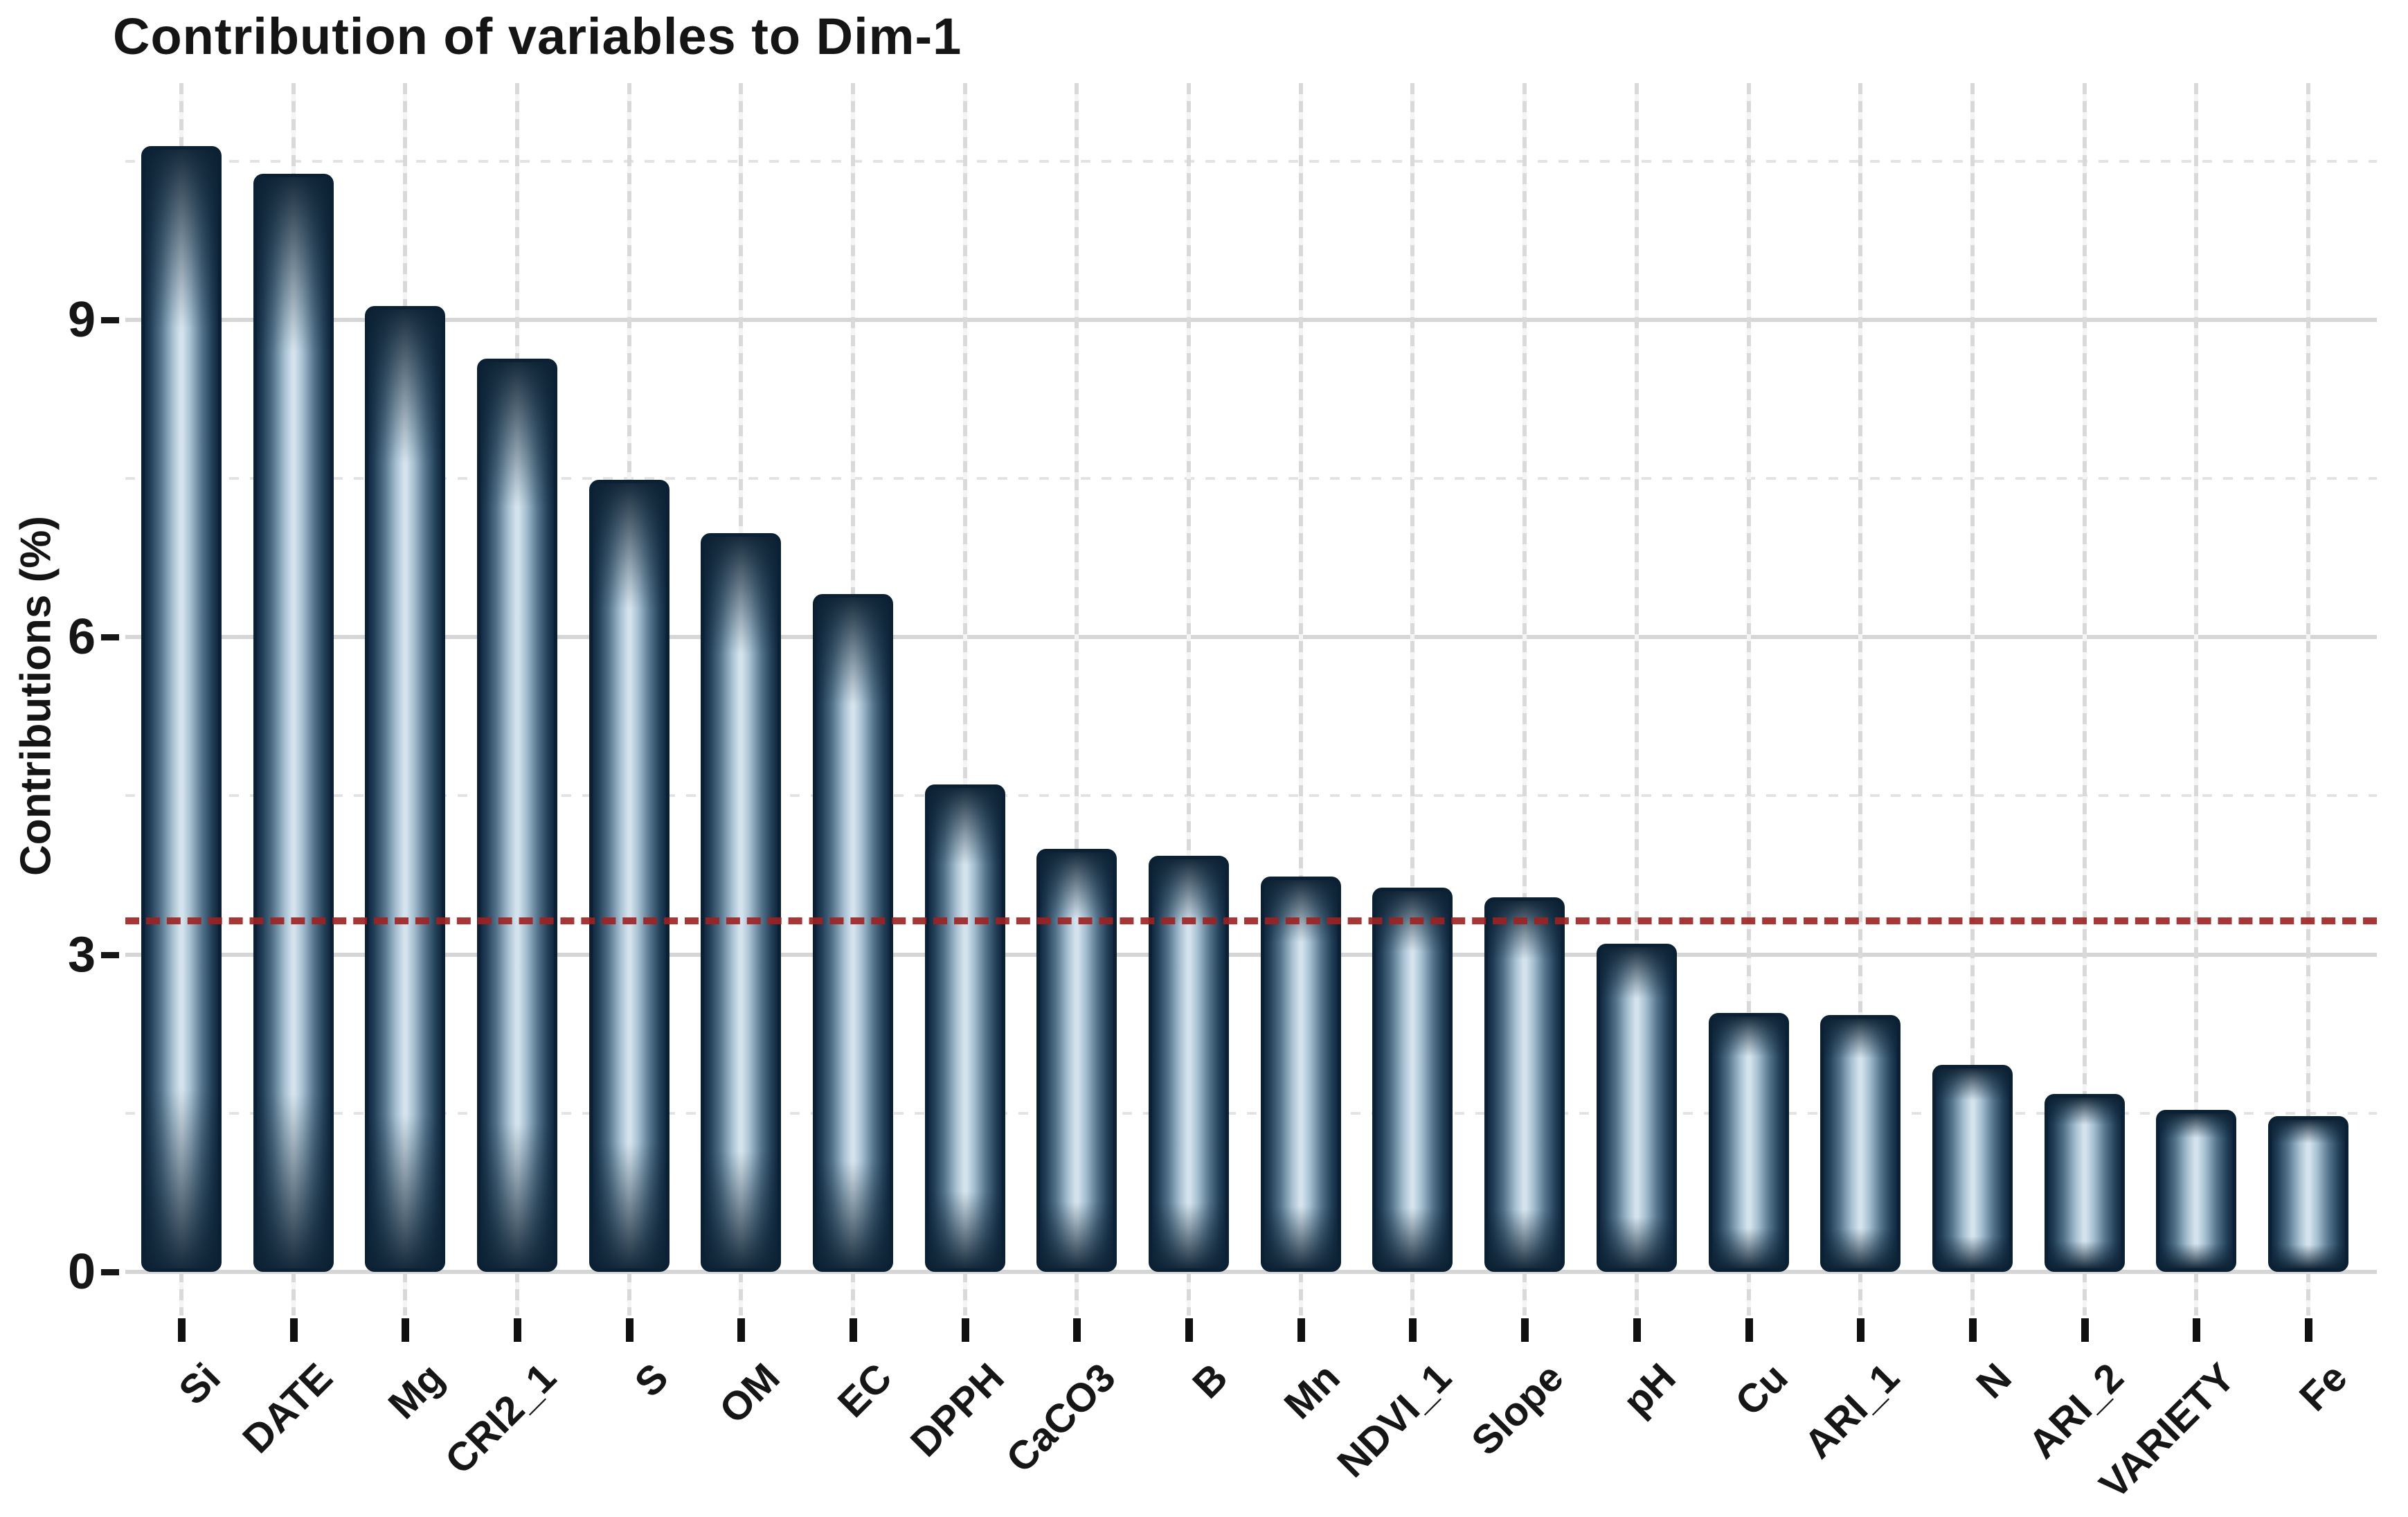 This screenshot has width=2408, height=1517. I want to click on bar-CaCO3, so click(1076, 1060).